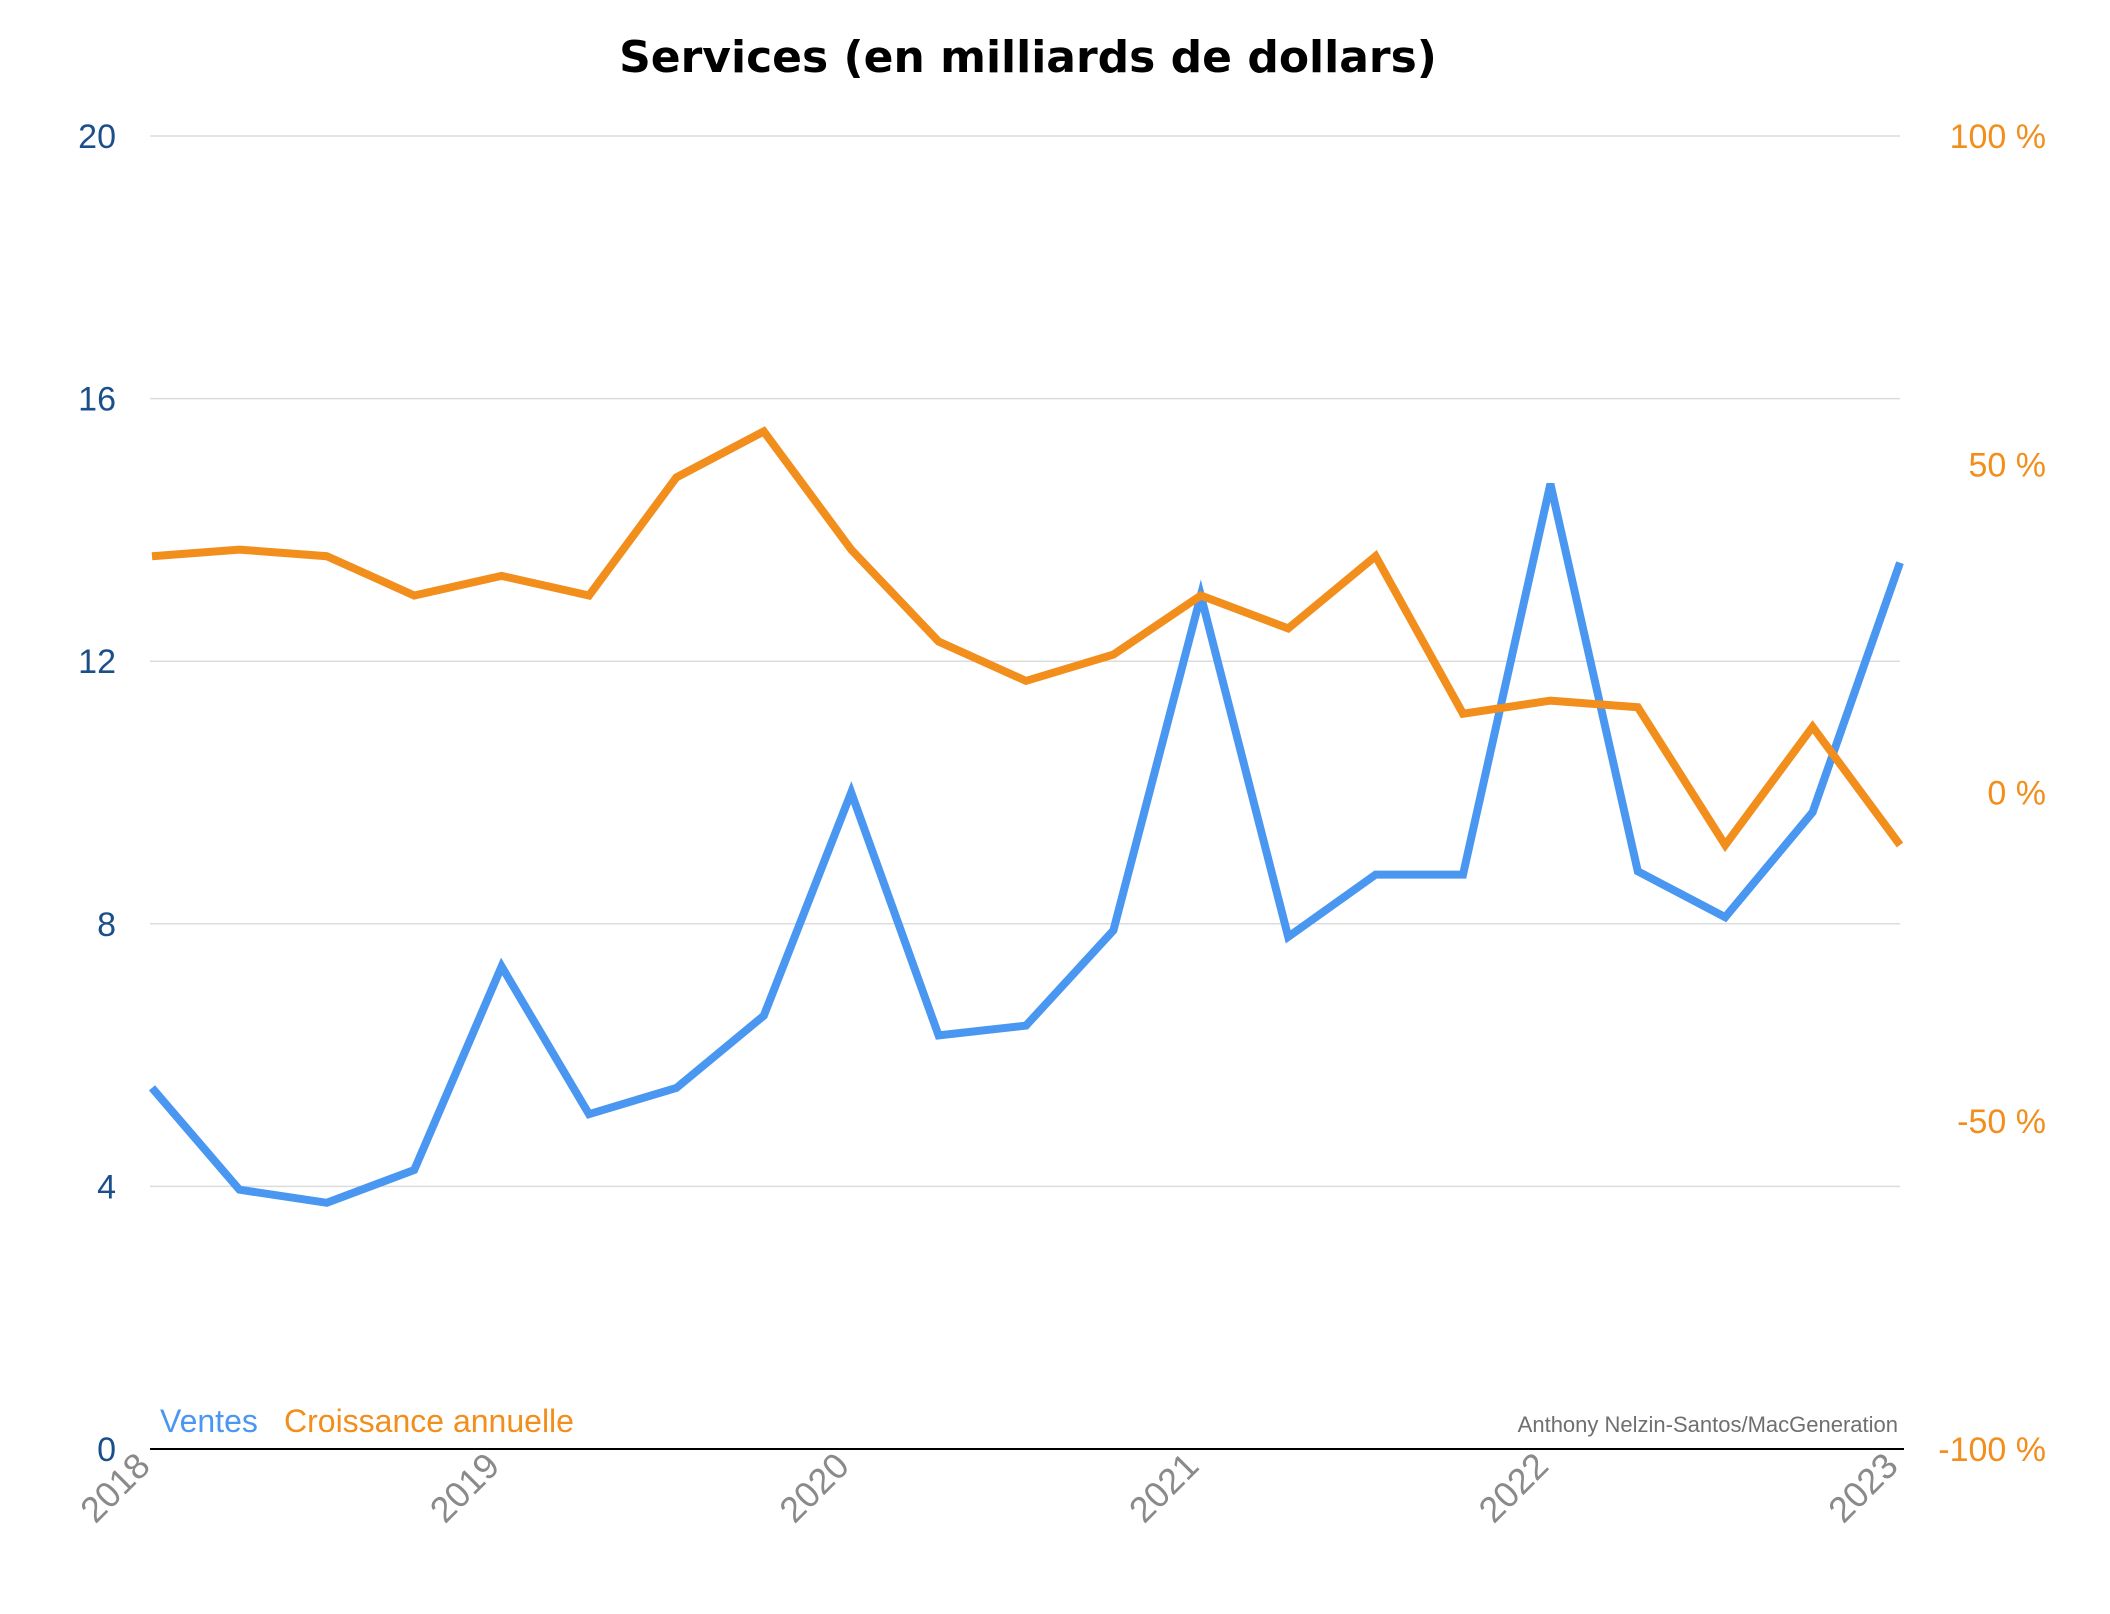 The image size is (2110, 1614). I want to click on y-left-tick-label: 0, so click(106, 1450).